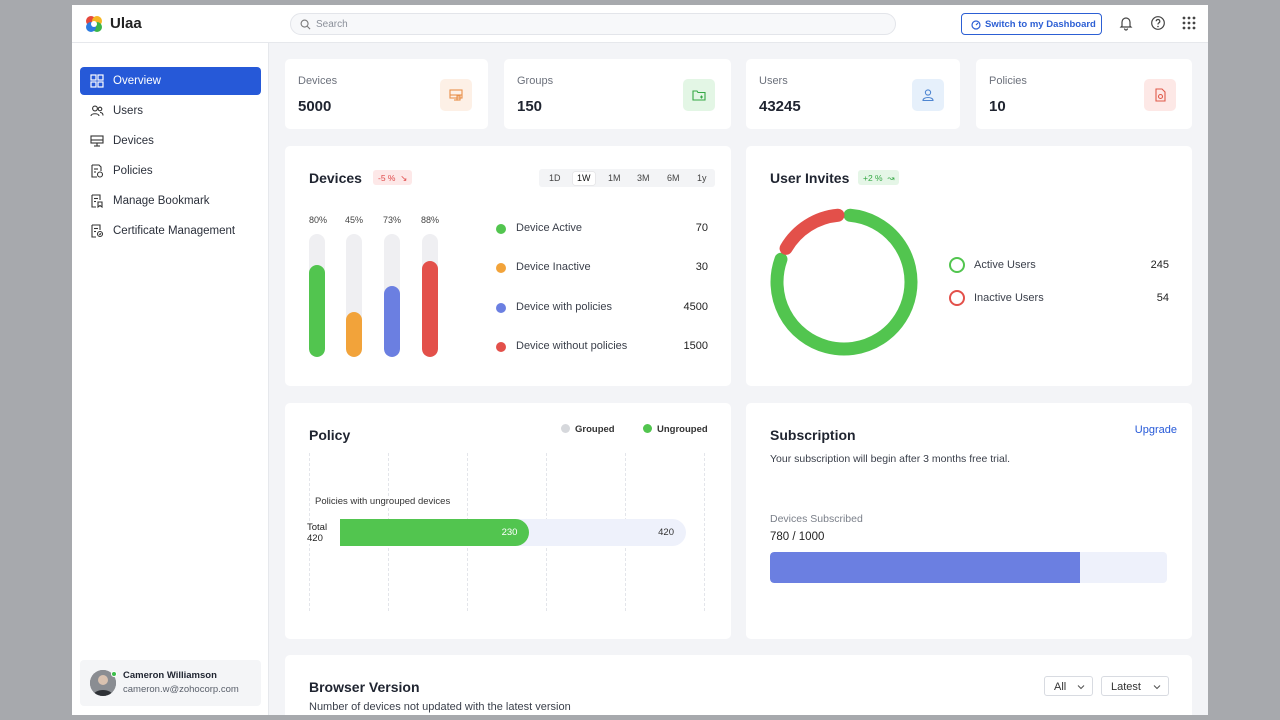 The height and width of the screenshot is (720, 1280). I want to click on stat-value: 5000, so click(315, 106).